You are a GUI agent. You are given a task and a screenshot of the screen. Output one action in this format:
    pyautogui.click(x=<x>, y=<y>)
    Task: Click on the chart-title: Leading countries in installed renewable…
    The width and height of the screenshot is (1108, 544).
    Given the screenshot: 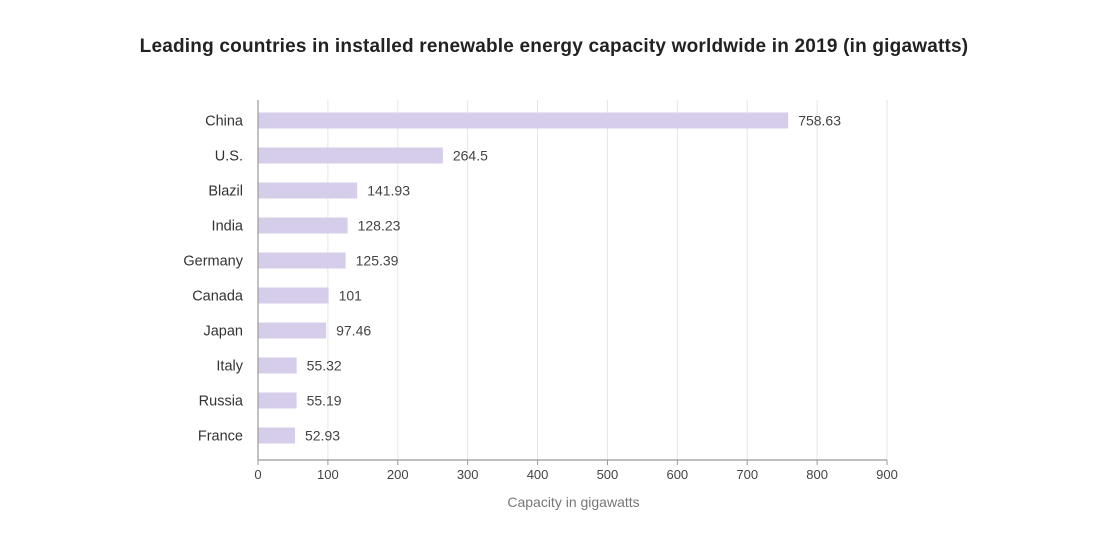 What is the action you would take?
    pyautogui.click(x=554, y=46)
    